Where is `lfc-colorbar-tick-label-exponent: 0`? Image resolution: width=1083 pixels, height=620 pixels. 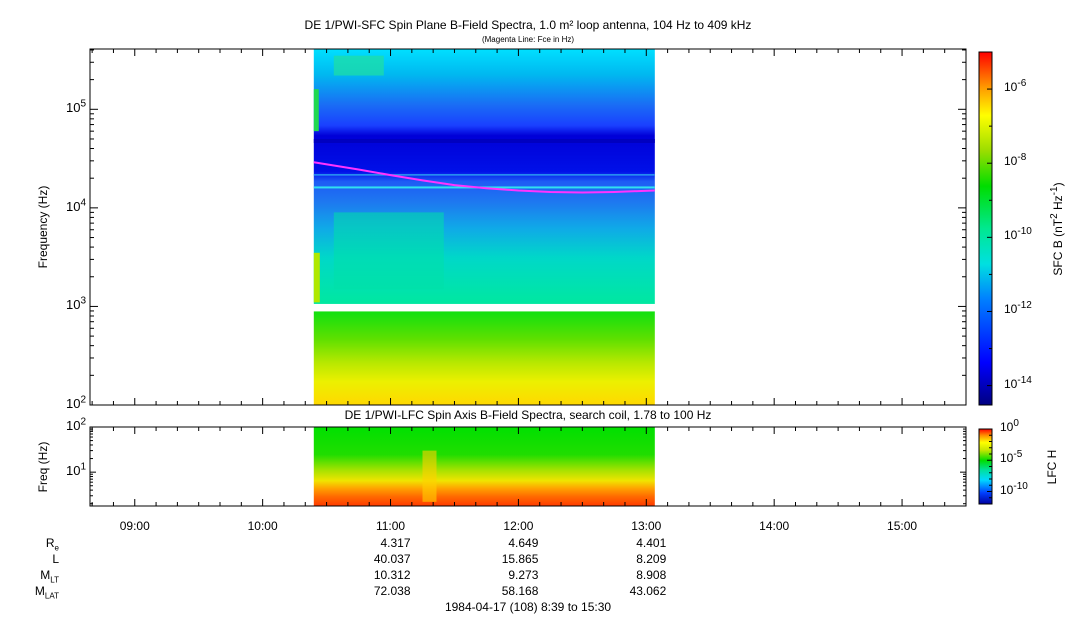
lfc-colorbar-tick-label-exponent: 0 is located at coordinates (1016, 423).